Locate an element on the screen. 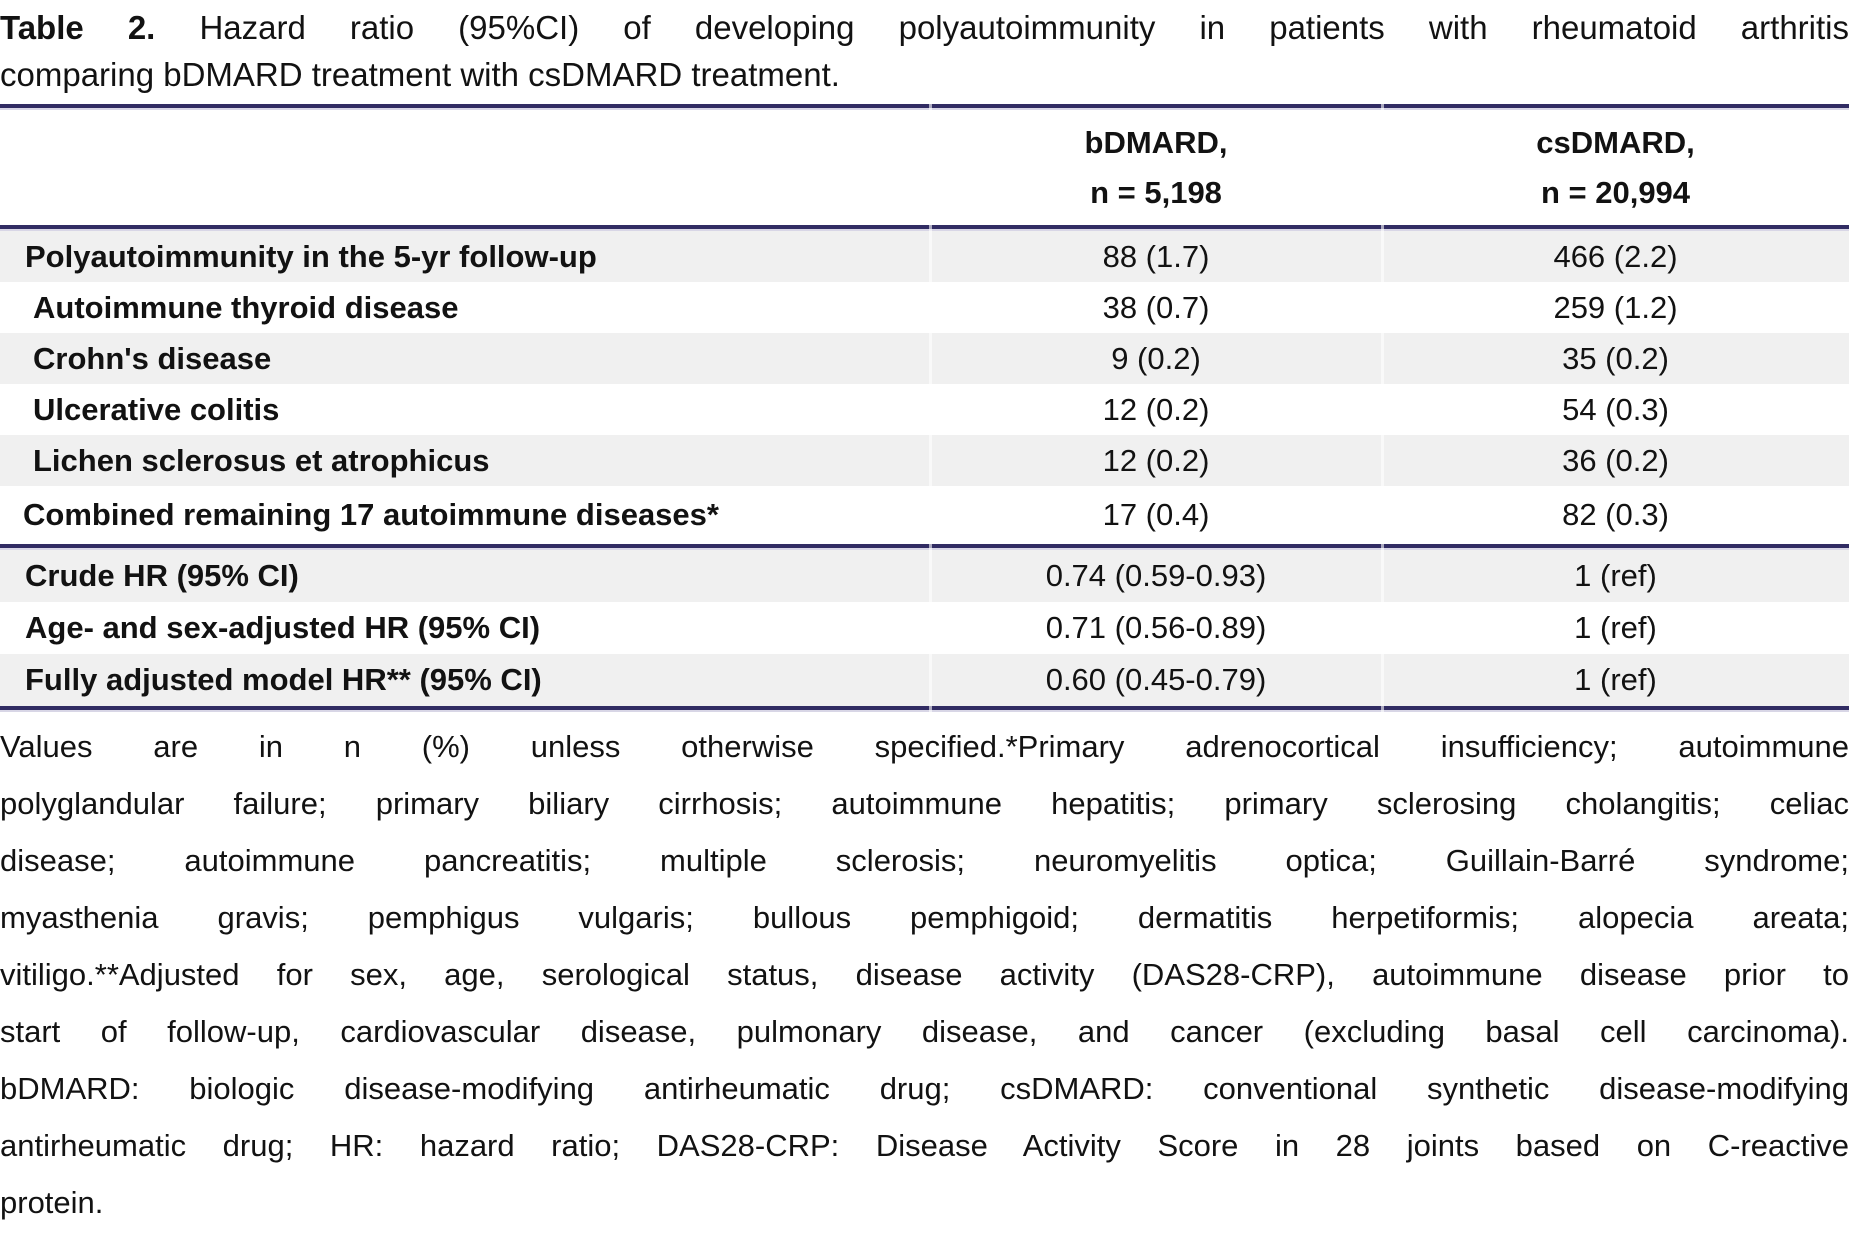  caption-table-number: Table 2. is located at coordinates (78, 27).